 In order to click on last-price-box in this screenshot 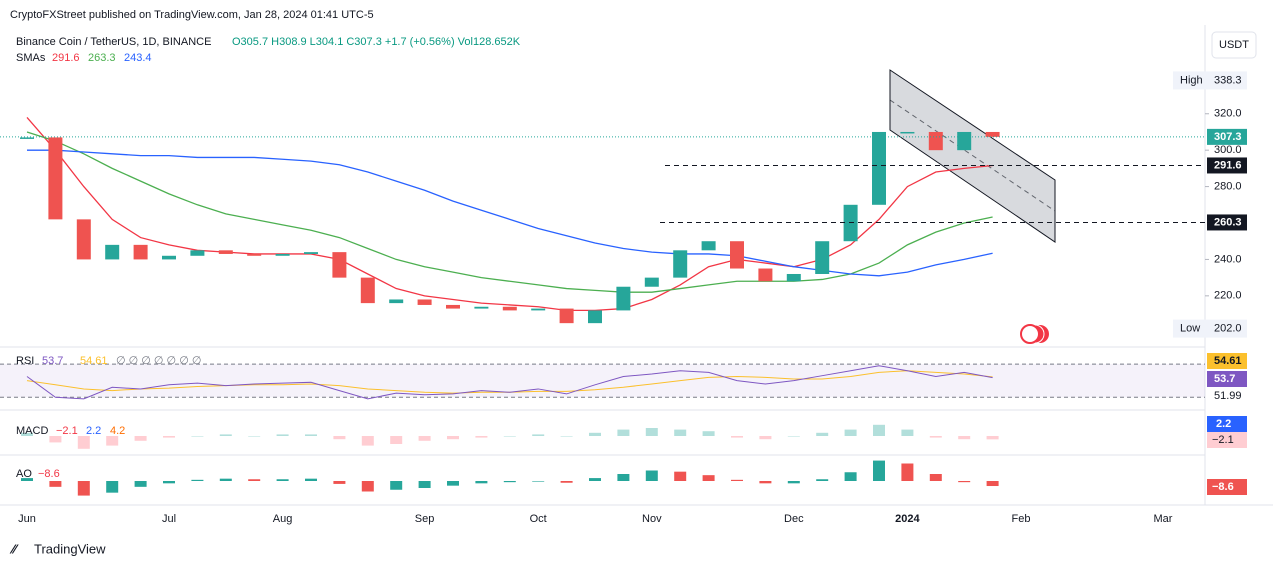, I will do `click(1227, 136)`.